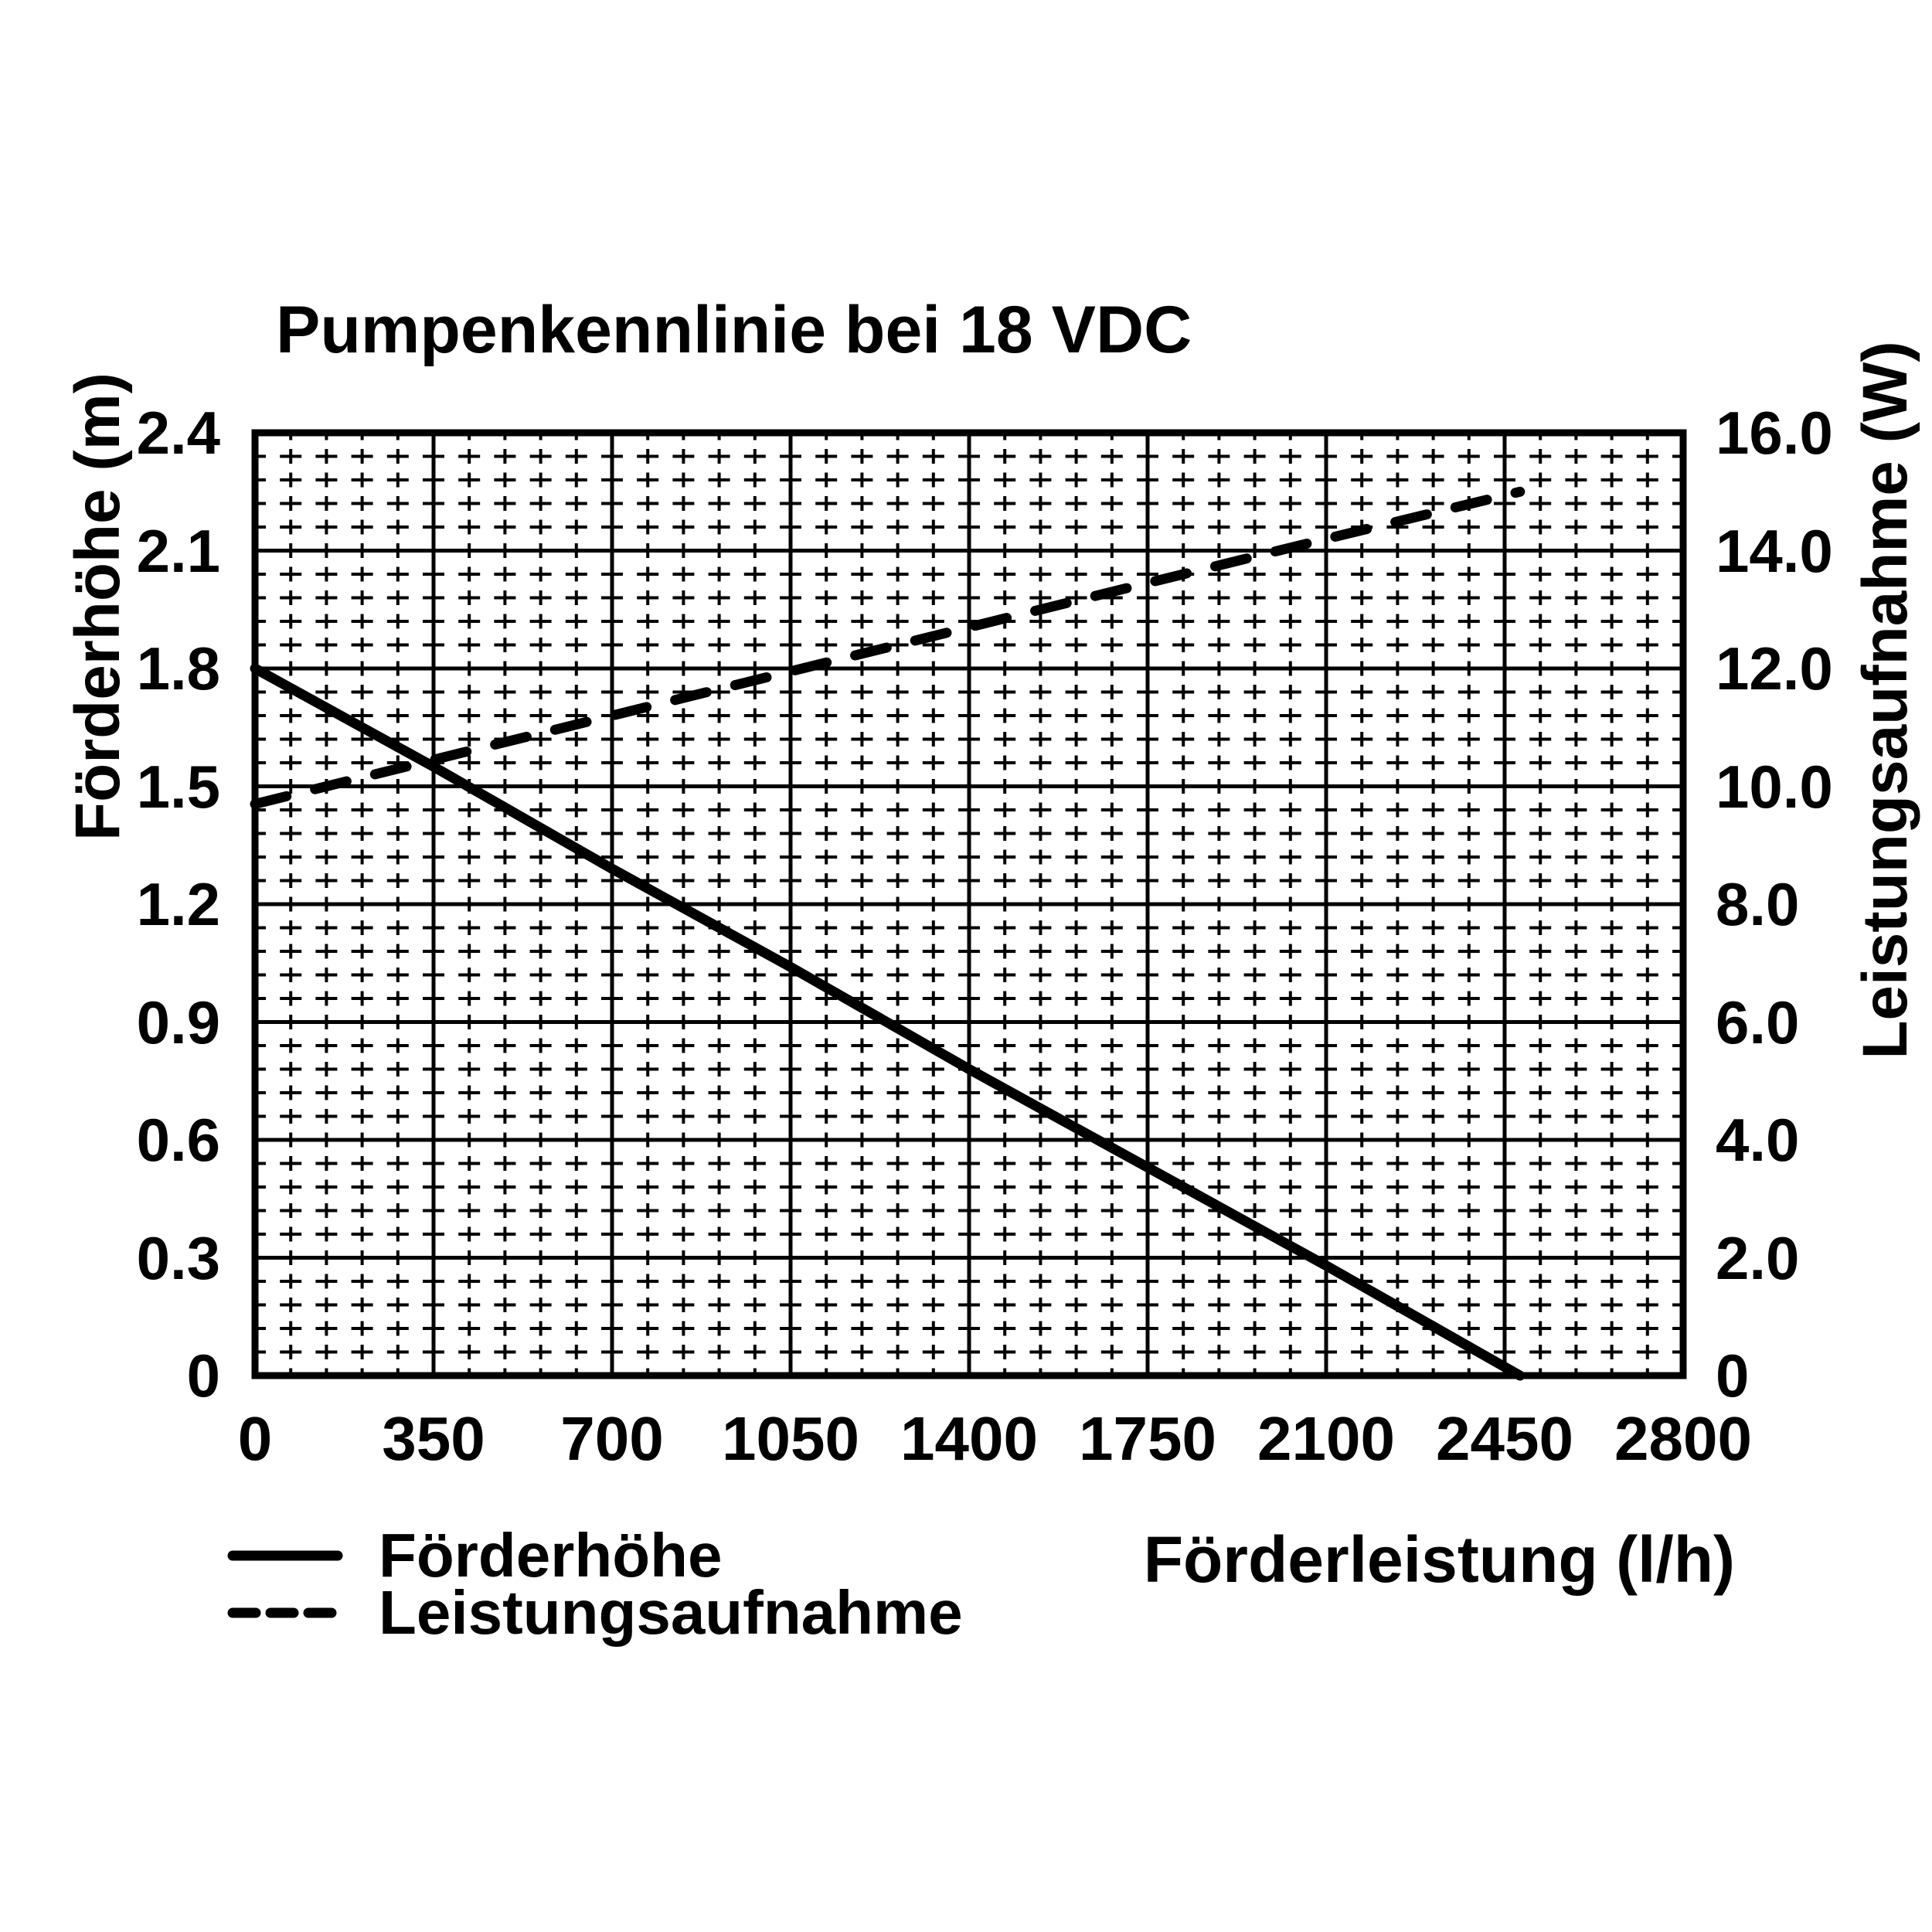 The image size is (1932, 1932). I want to click on y-right-tick-16.0: 16.0, so click(1774, 433).